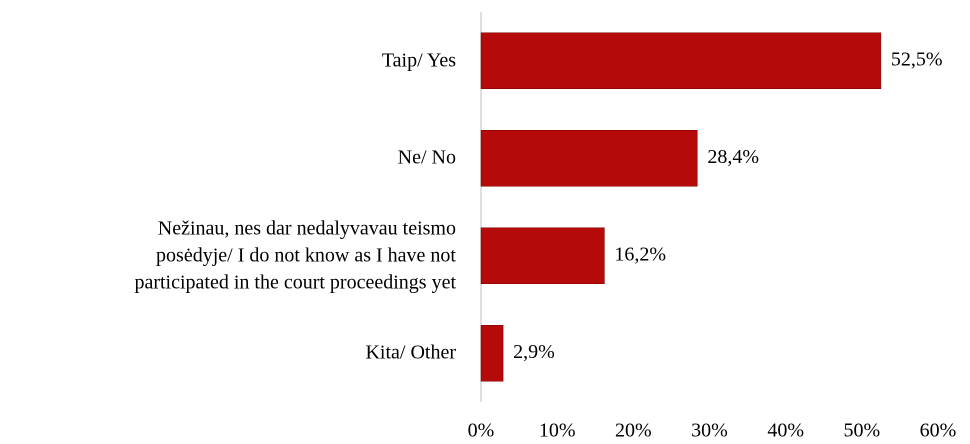 The height and width of the screenshot is (444, 970). What do you see at coordinates (557, 431) in the screenshot?
I see `x-tick-label: 10%` at bounding box center [557, 431].